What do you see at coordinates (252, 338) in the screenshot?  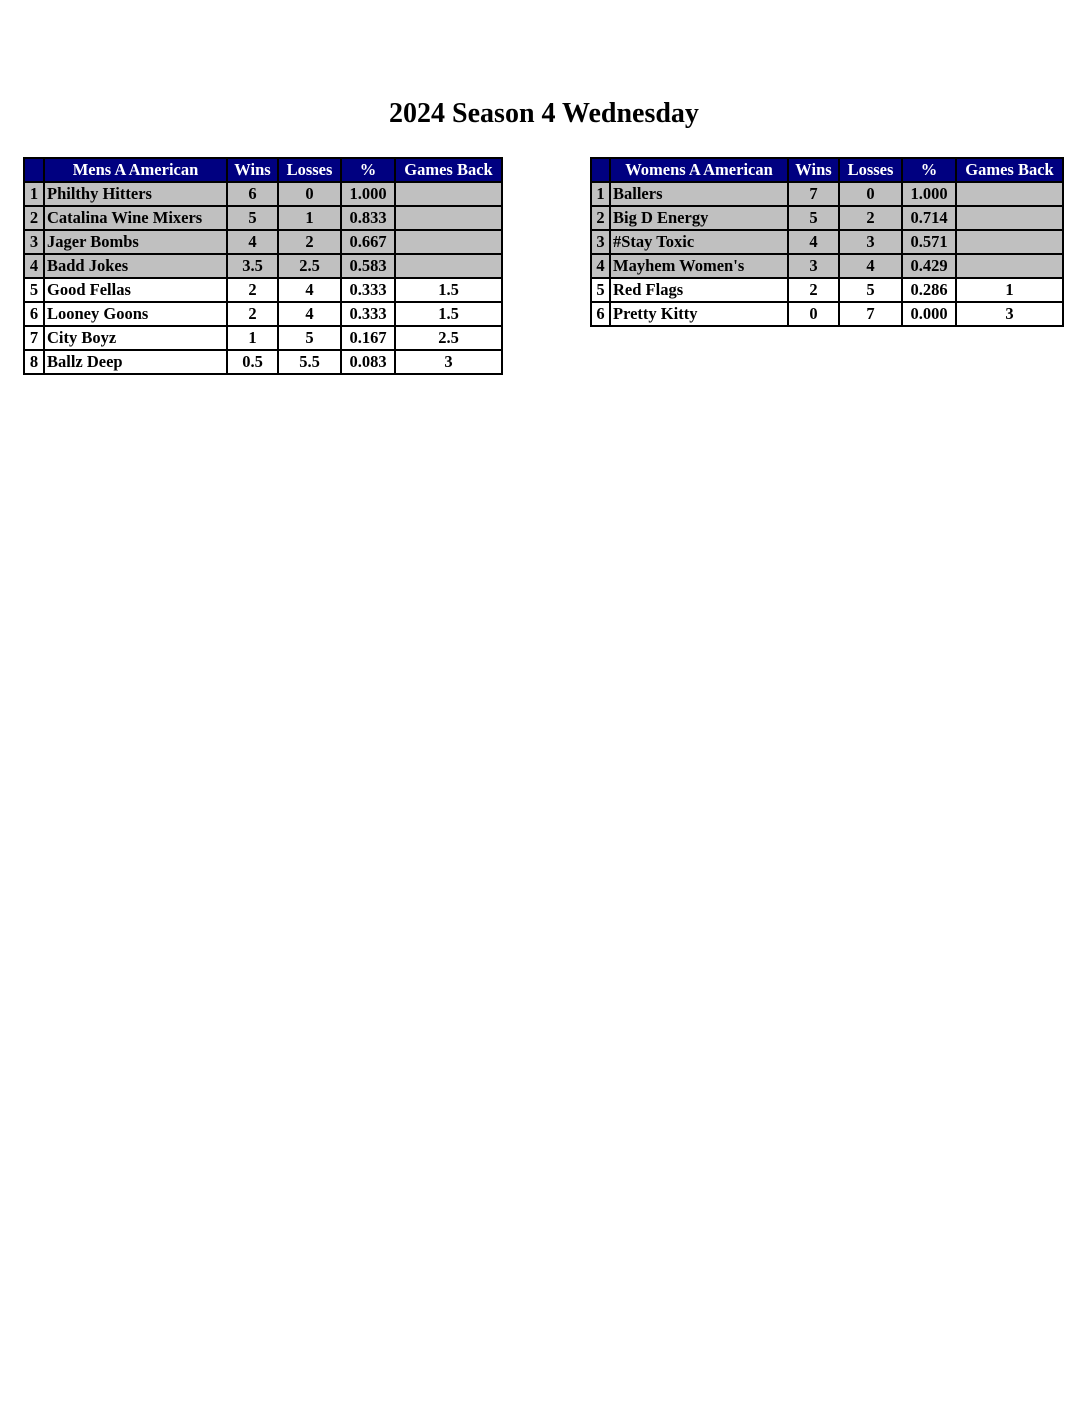 I see `wins-cell: 1` at bounding box center [252, 338].